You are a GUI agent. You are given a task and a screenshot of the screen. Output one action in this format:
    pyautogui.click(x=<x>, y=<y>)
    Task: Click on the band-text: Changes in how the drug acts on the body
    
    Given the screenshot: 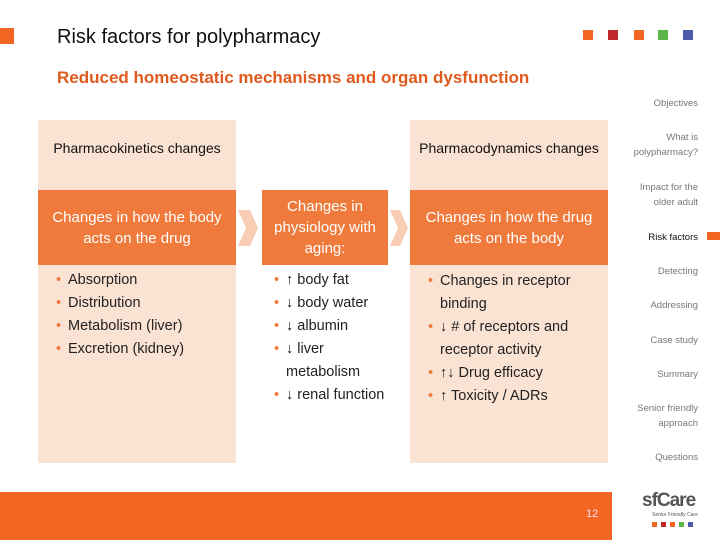 What is the action you would take?
    pyautogui.click(x=509, y=227)
    